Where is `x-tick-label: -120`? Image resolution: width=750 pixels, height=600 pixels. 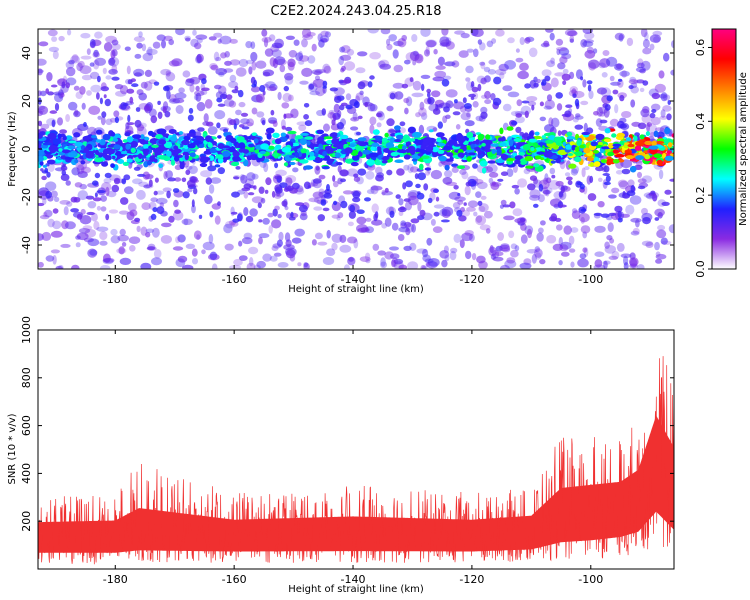 x-tick-label: -120 is located at coordinates (471, 279).